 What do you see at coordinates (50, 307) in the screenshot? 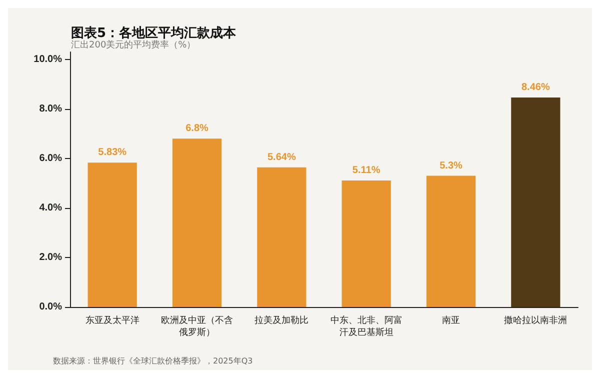
I see `y-tick-label: 0.0%` at bounding box center [50, 307].